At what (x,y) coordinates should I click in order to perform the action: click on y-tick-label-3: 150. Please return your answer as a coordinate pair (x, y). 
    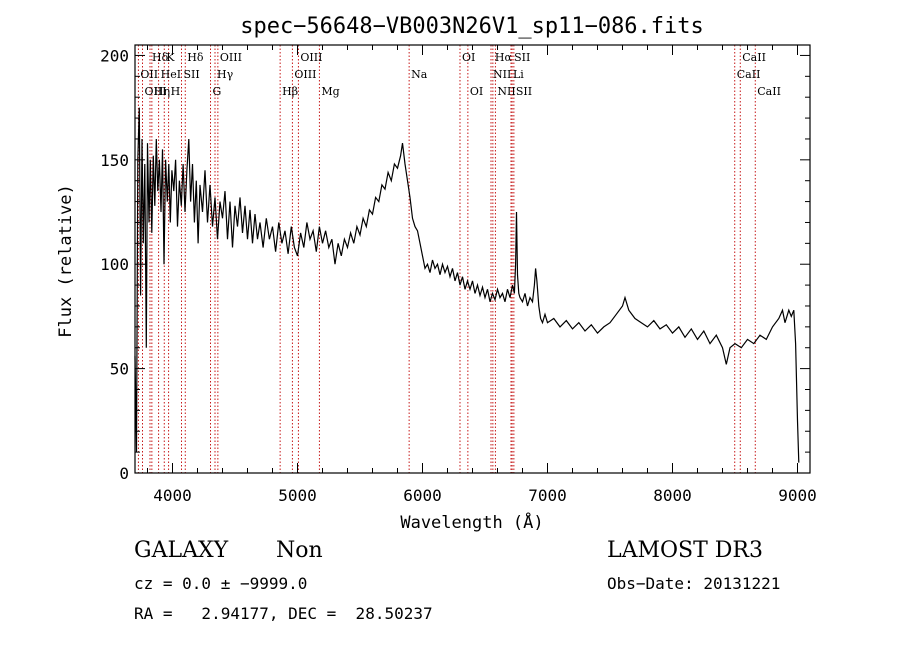
    Looking at the image, I should click on (114, 160).